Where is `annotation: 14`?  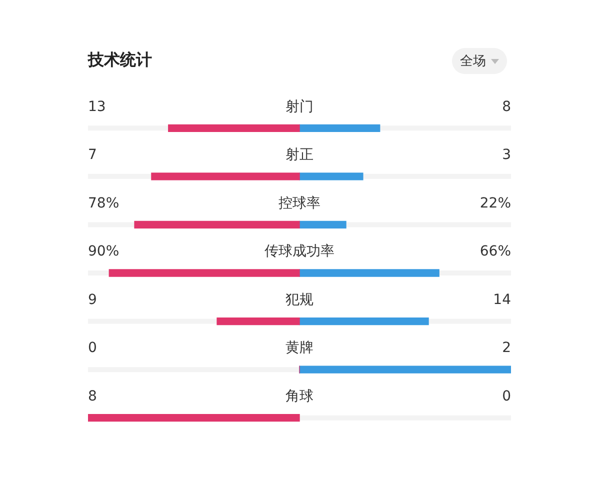
annotation: 14 is located at coordinates (502, 300).